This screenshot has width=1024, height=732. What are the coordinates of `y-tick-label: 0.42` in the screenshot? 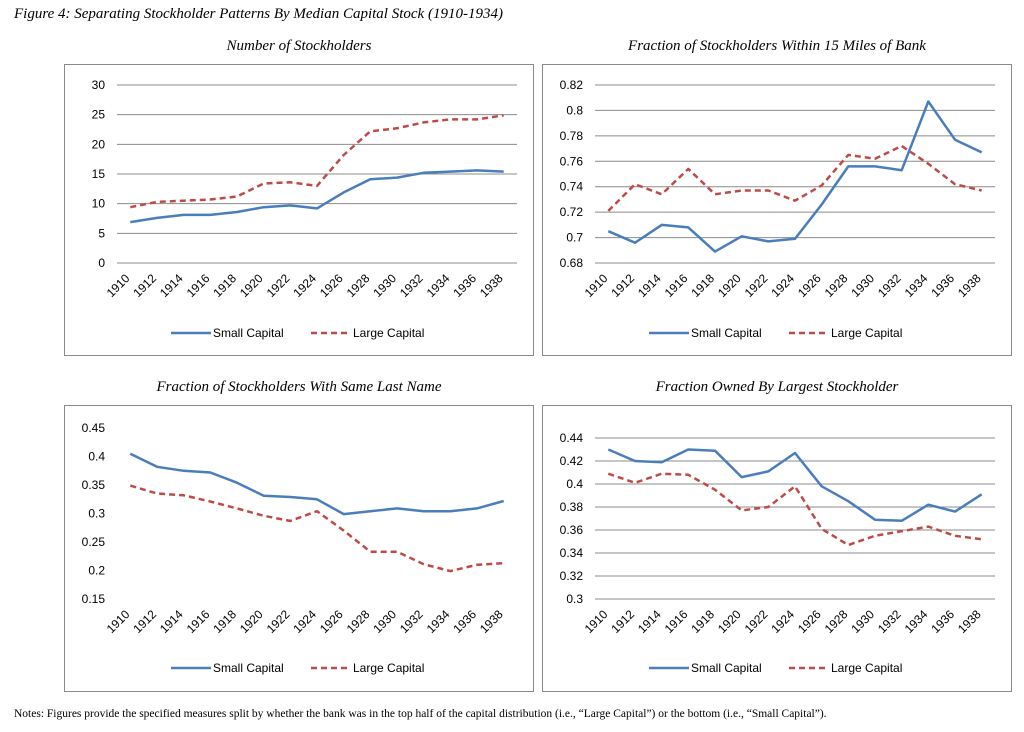 It's located at (572, 461).